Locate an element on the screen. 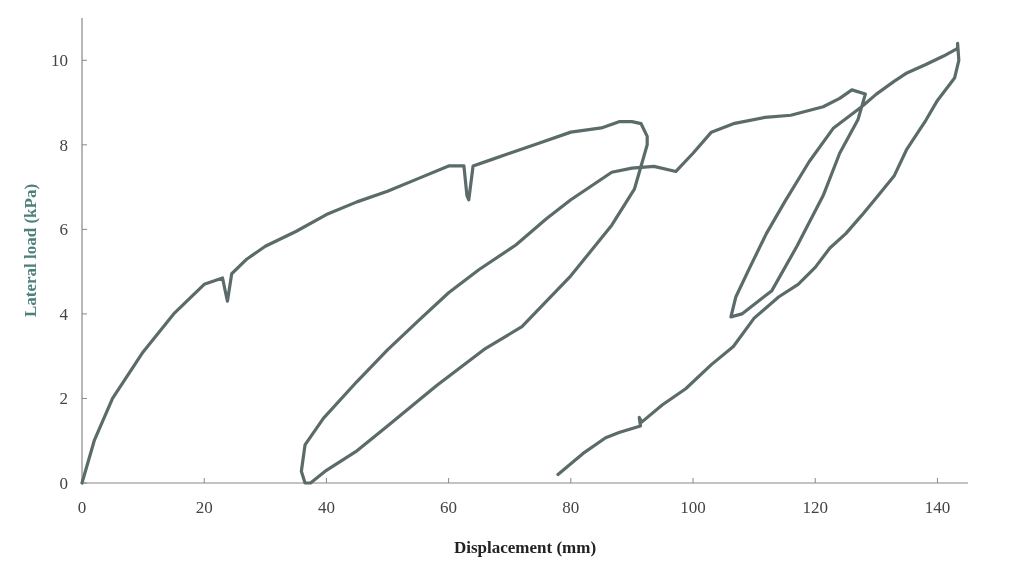  y-axis-title: Lateral load (kPa) is located at coordinates (30, 250).